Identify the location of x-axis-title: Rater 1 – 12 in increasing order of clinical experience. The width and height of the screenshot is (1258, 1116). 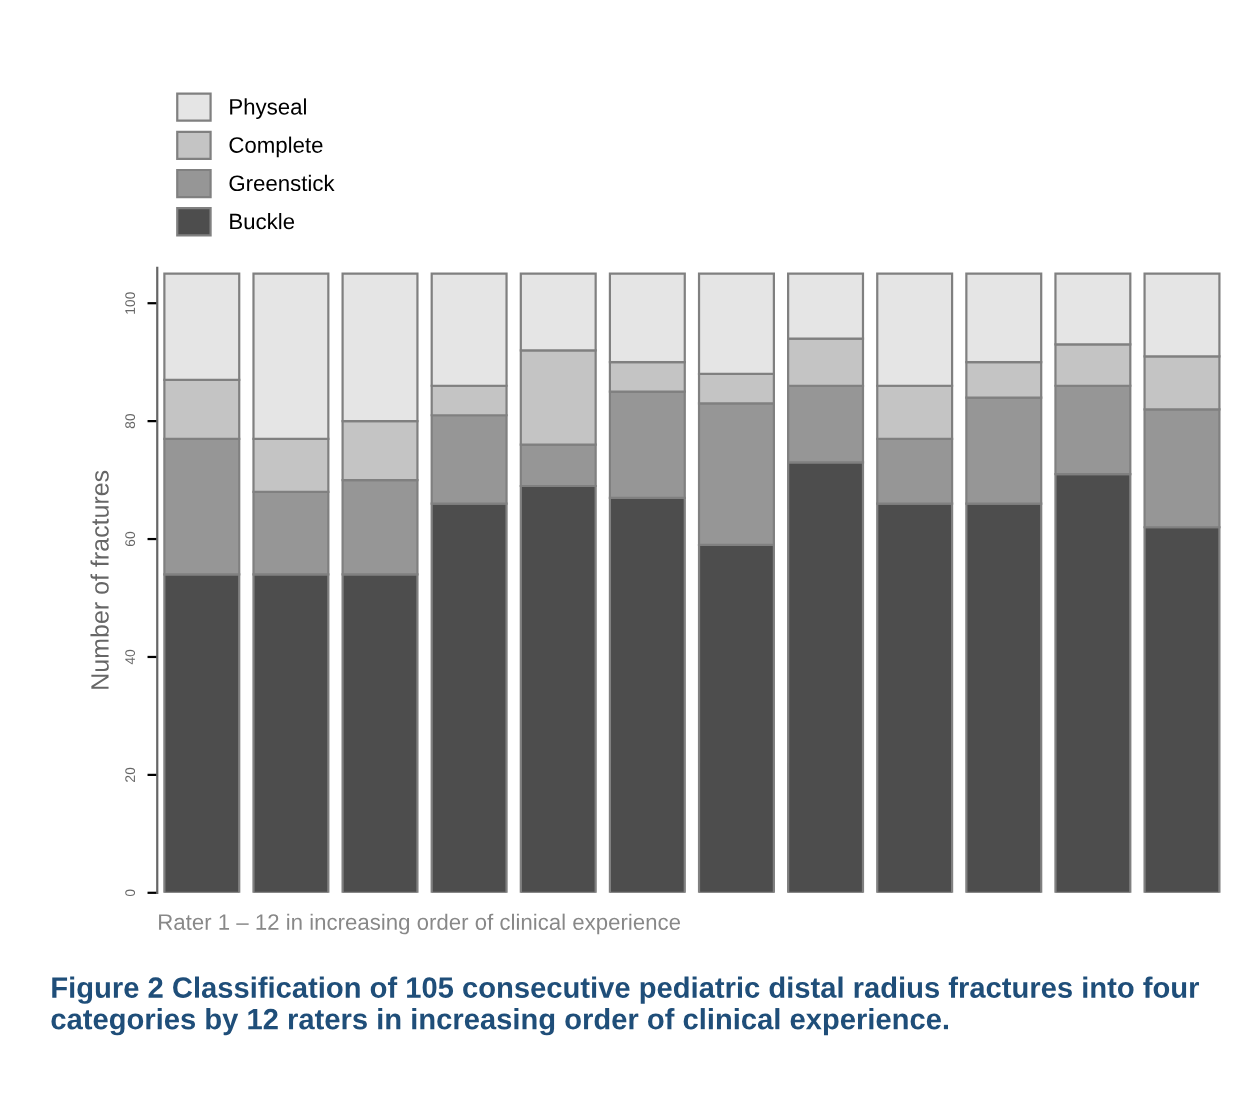
(419, 924).